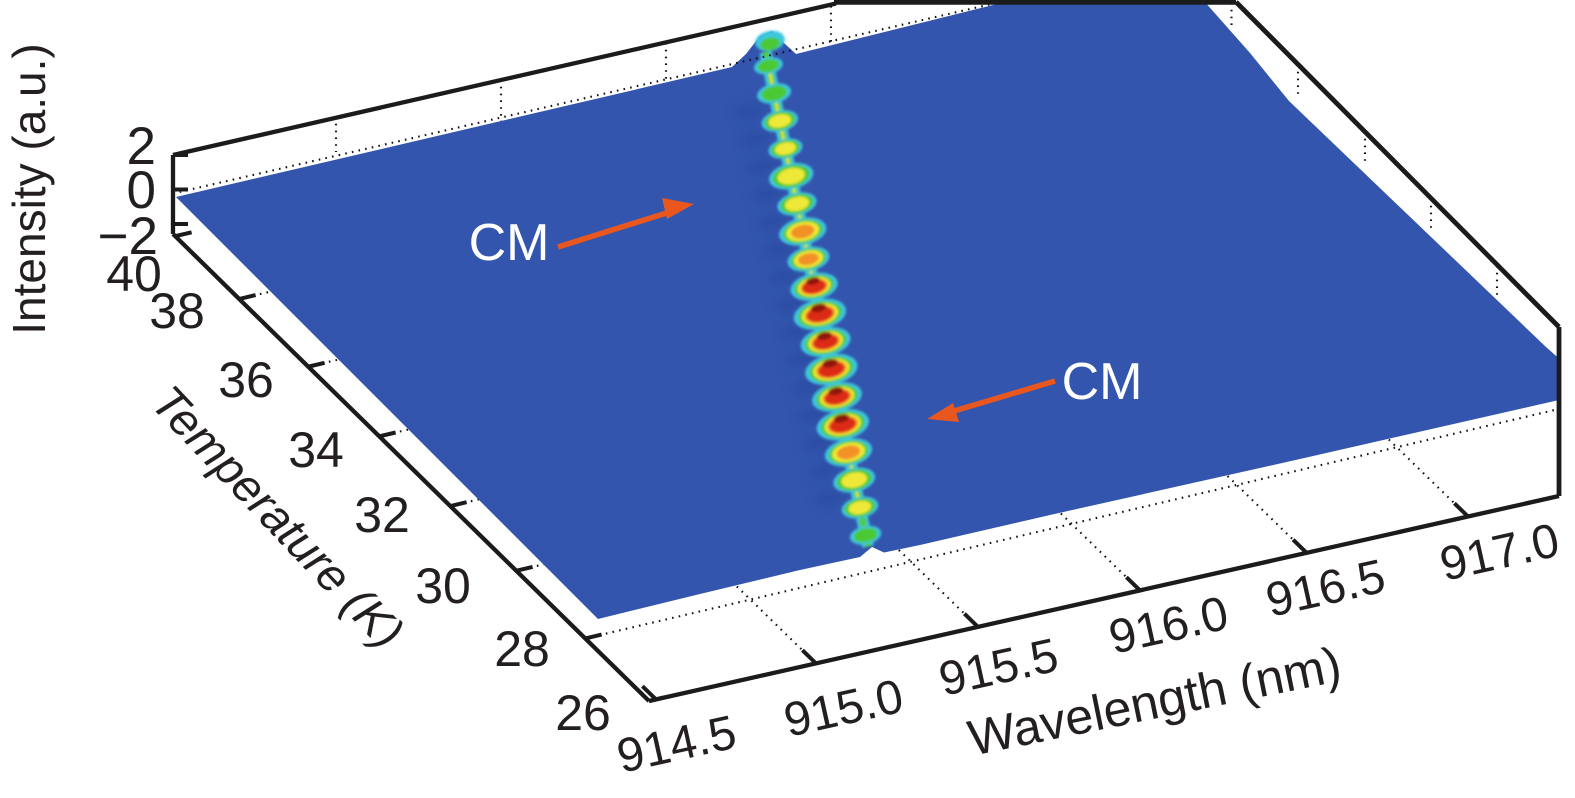 Image resolution: width=1575 pixels, height=798 pixels. Describe the element at coordinates (29, 188) in the screenshot. I see `svg-text: Intensity (a.u.)` at that location.